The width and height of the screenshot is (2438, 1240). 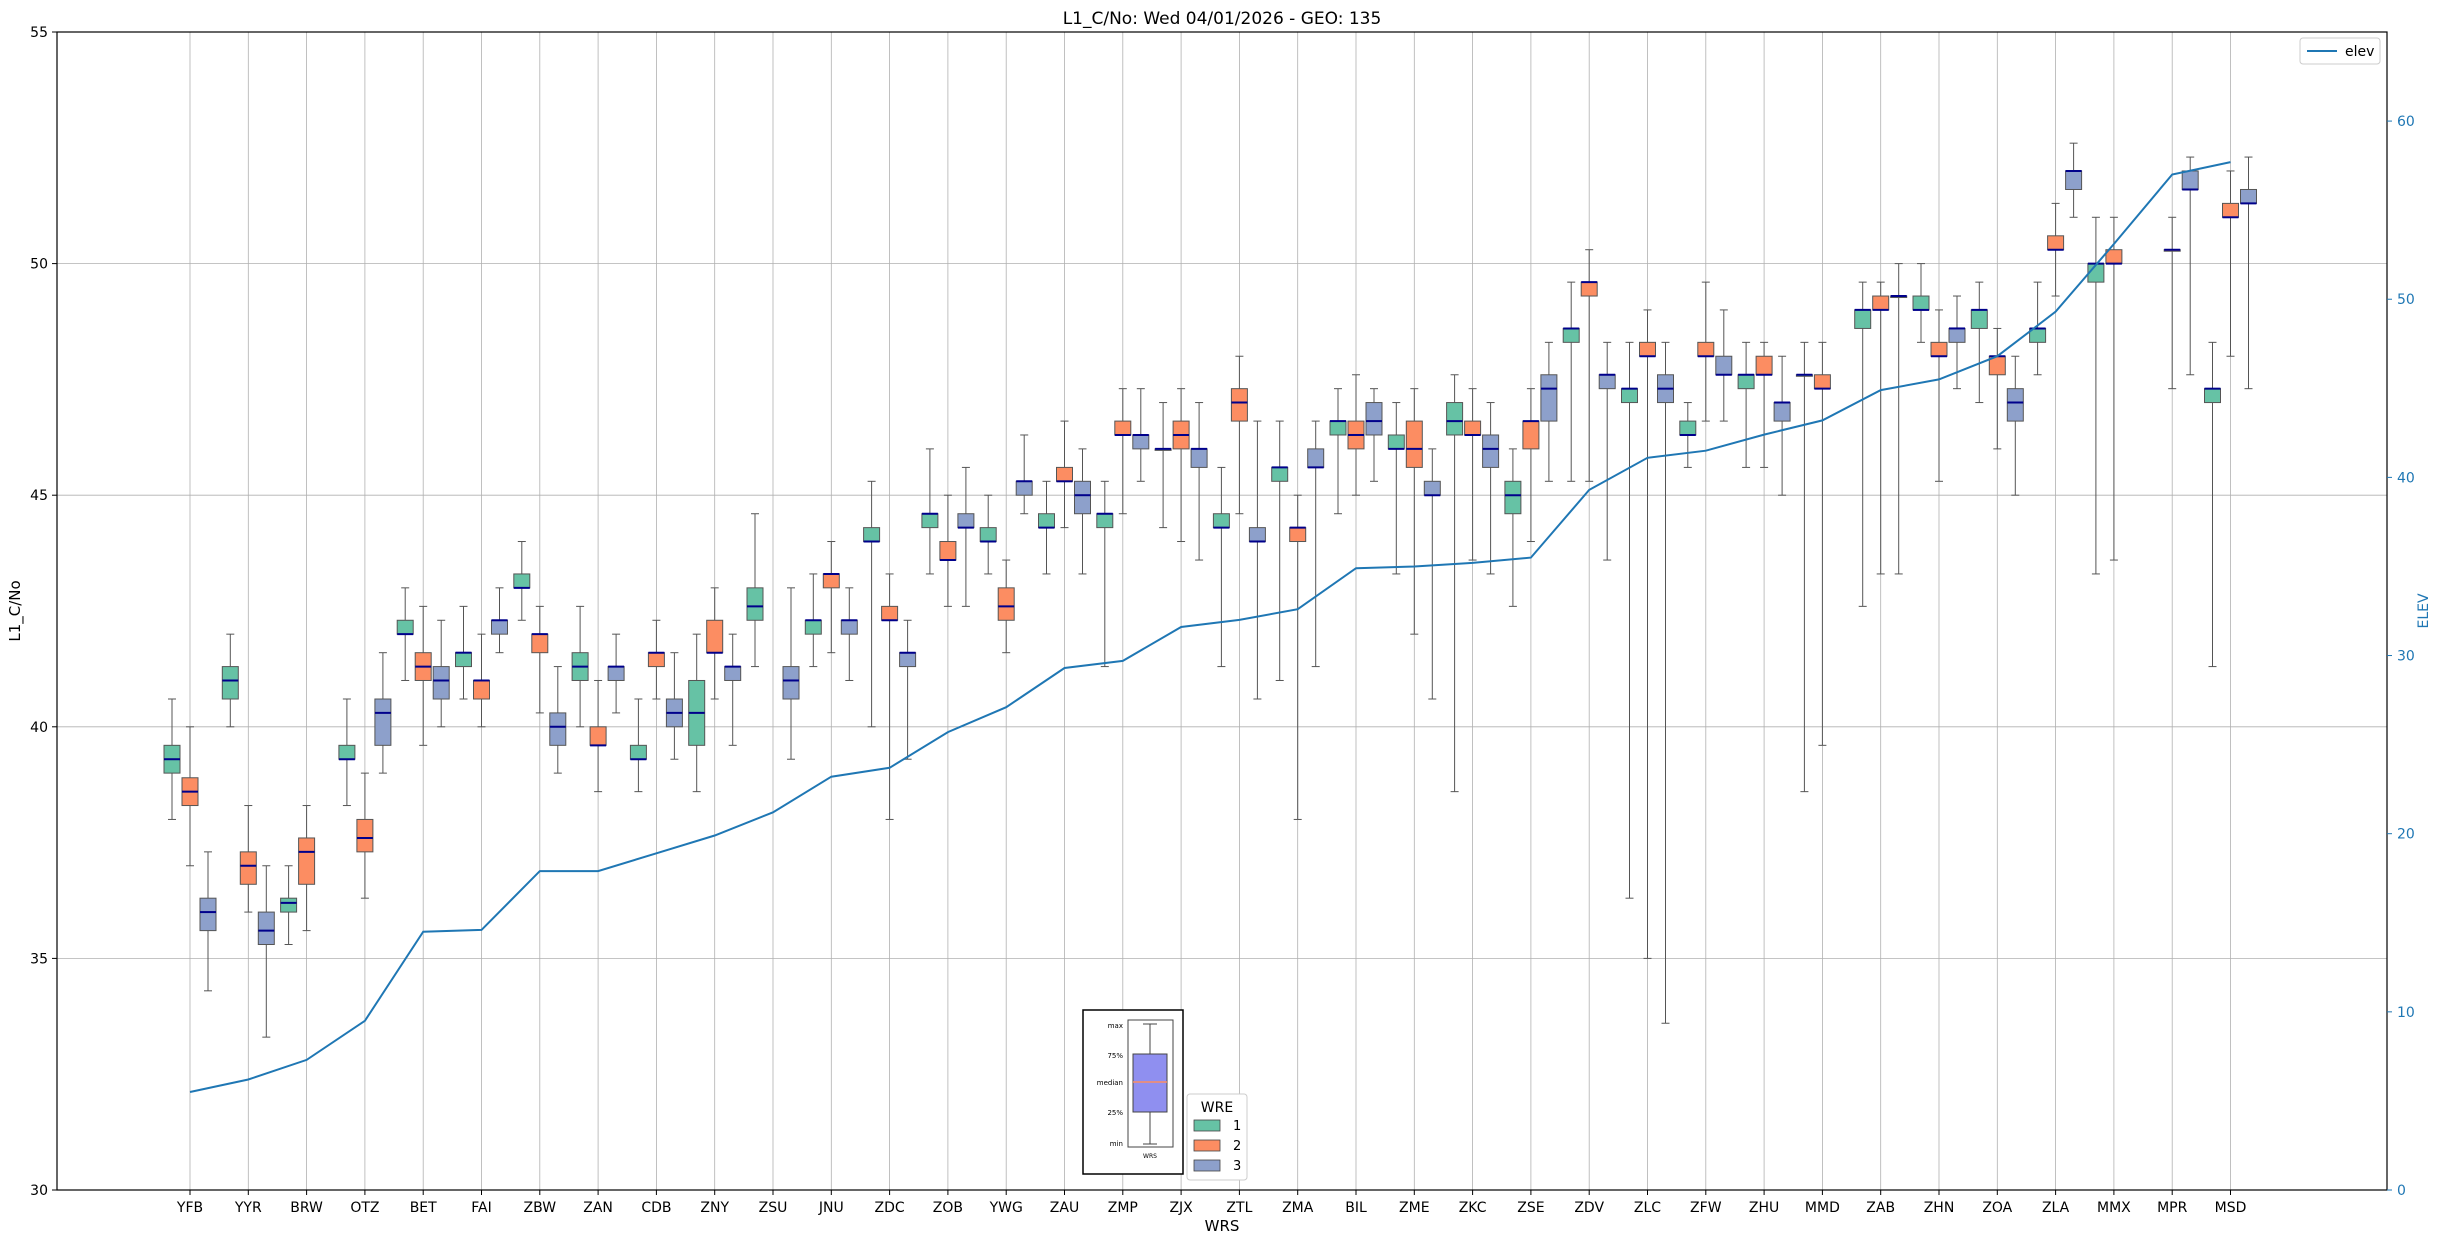 I want to click on box-ZFW-wre2, so click(x=1706, y=351).